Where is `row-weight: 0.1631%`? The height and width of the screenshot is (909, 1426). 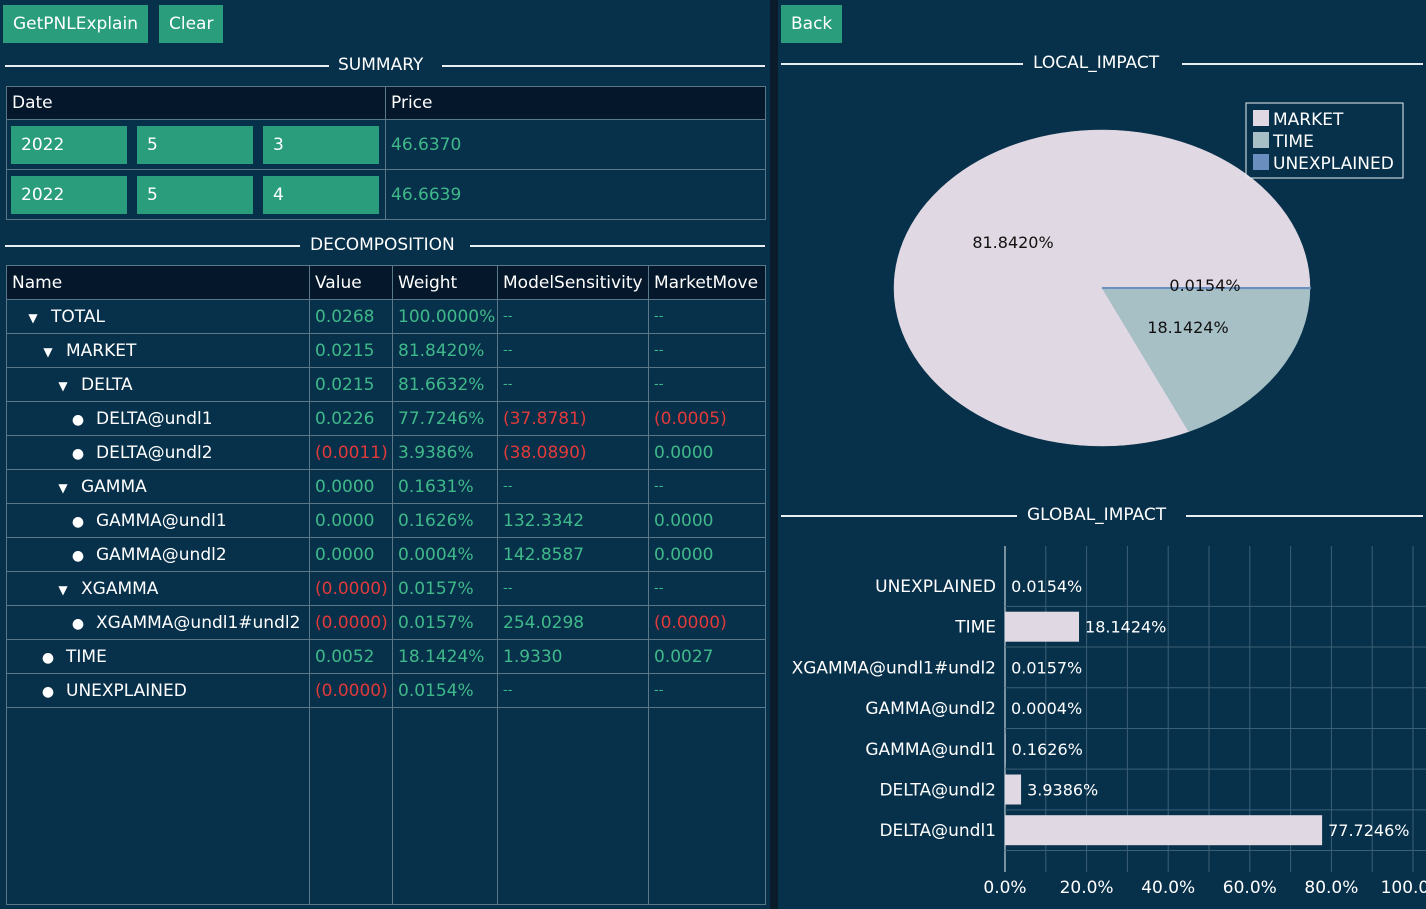 row-weight: 0.1631% is located at coordinates (445, 486).